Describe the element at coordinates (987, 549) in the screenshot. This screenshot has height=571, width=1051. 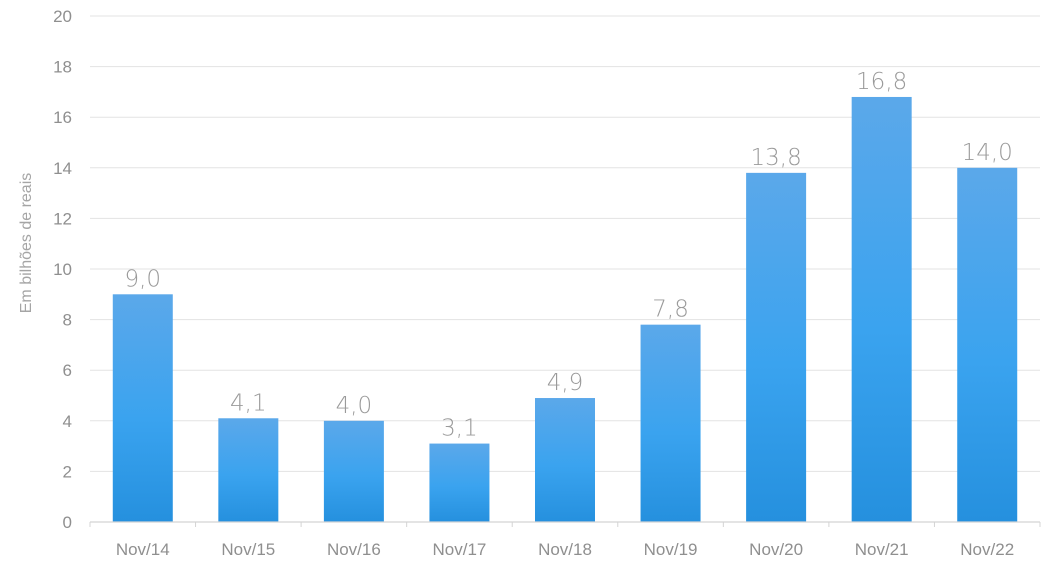
I see `x-tick-label: Nov/22` at that location.